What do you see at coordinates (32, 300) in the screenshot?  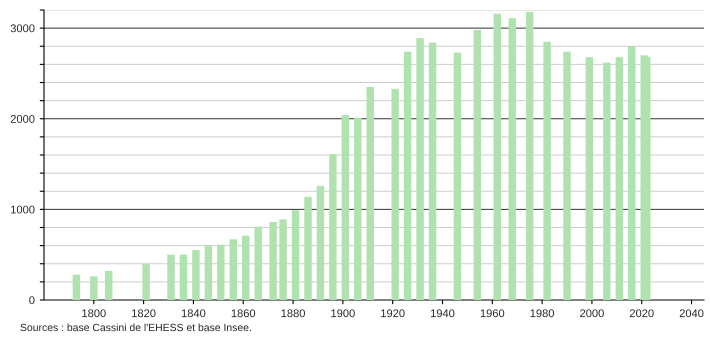 I see `y-tick-label: 0` at bounding box center [32, 300].